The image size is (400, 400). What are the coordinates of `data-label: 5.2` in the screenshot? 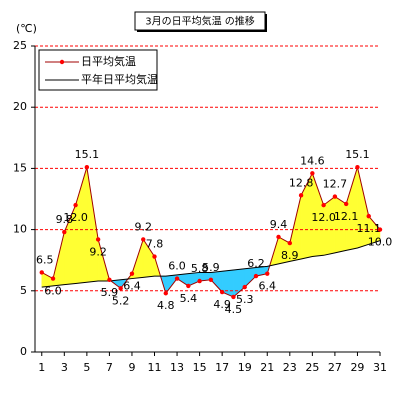 It's located at (121, 300).